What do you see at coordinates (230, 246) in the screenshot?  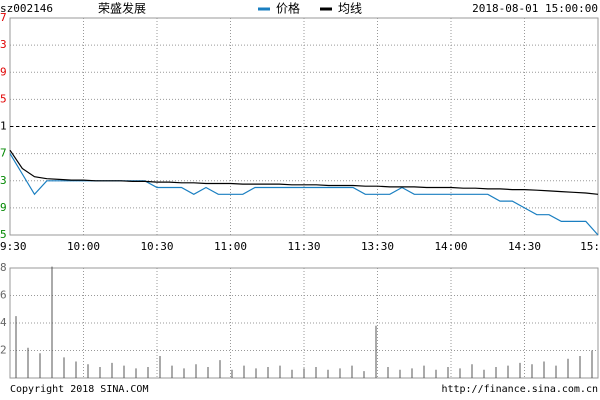 I see `x-tick-label: 11:00` at bounding box center [230, 246].